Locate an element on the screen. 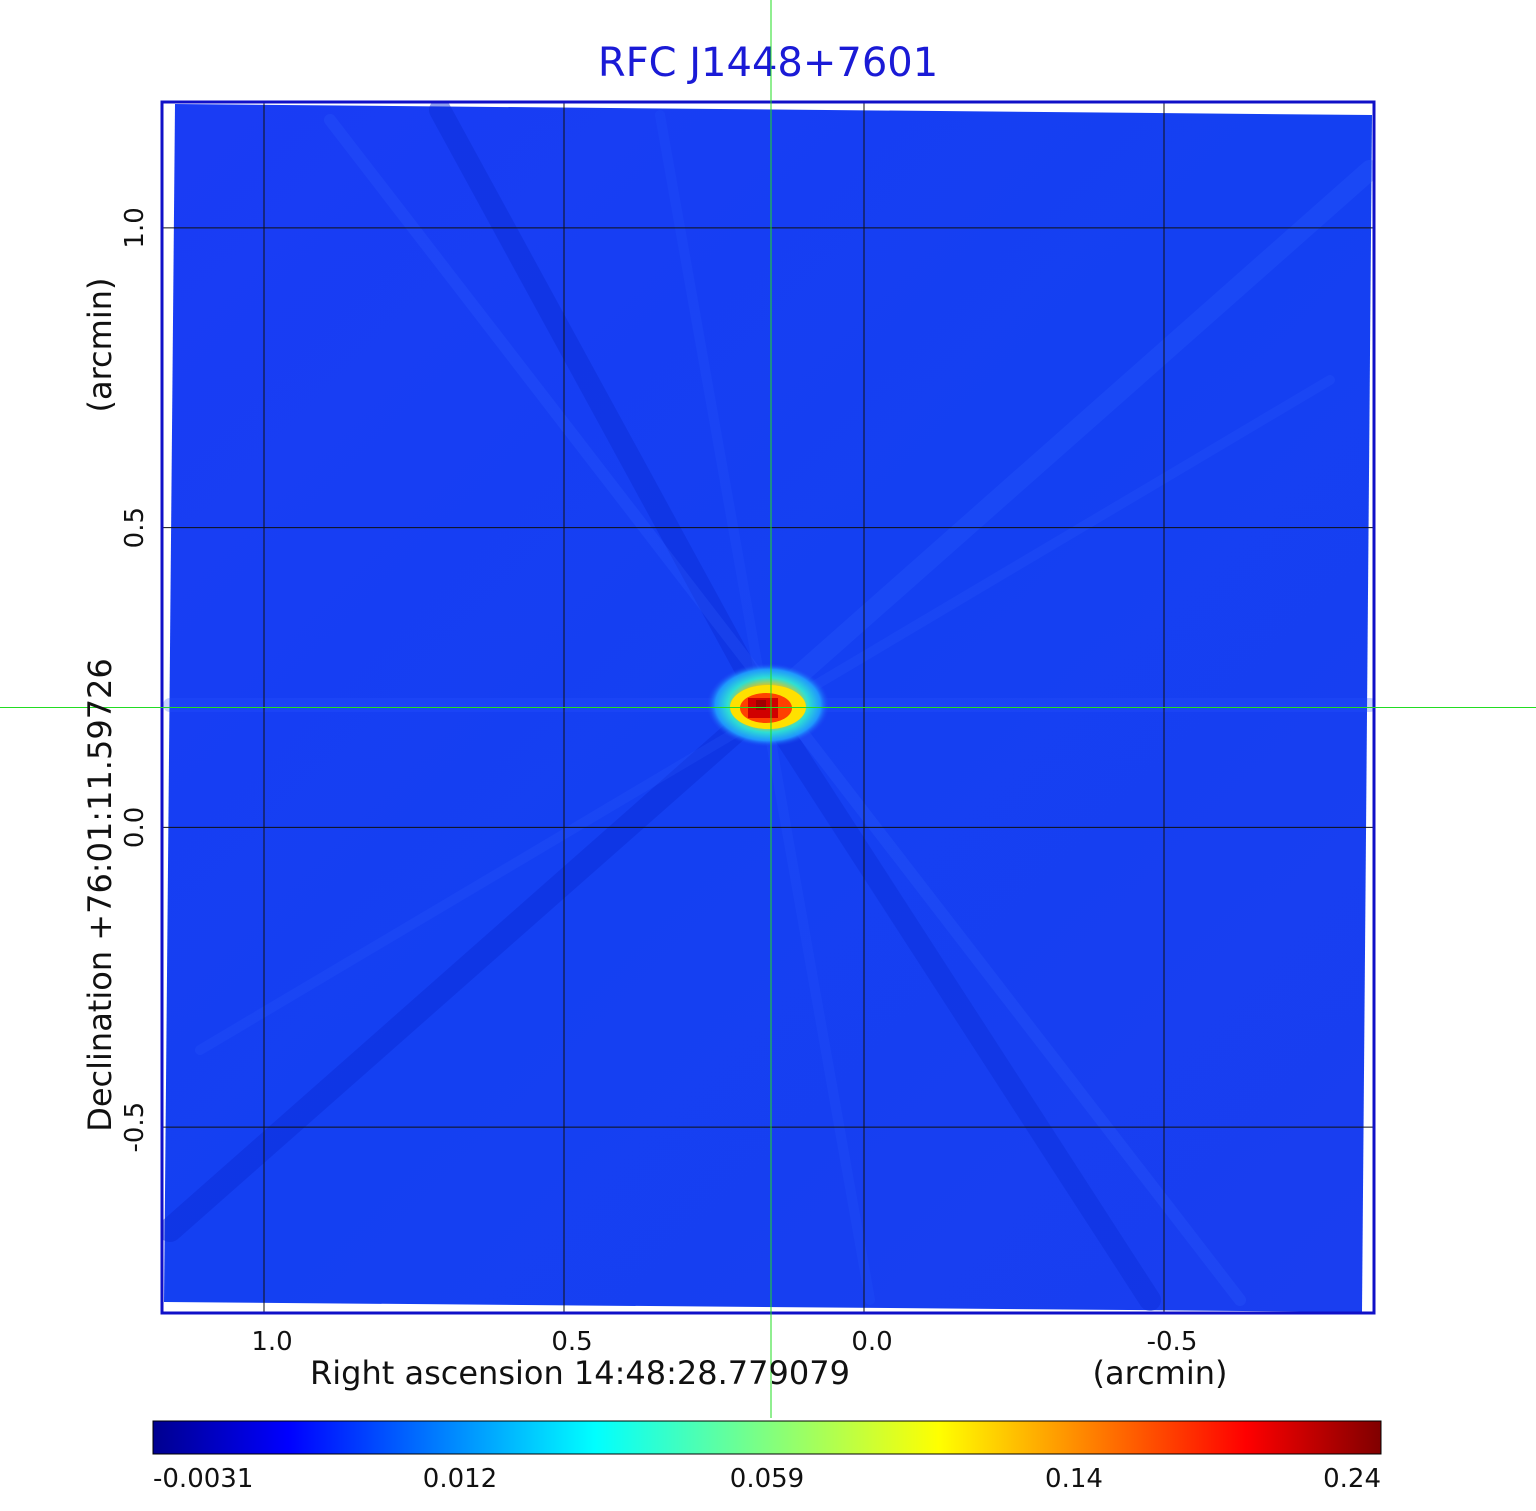 Image resolution: width=1536 pixels, height=1511 pixels. x-tick-label: 1.0 is located at coordinates (271, 1342).